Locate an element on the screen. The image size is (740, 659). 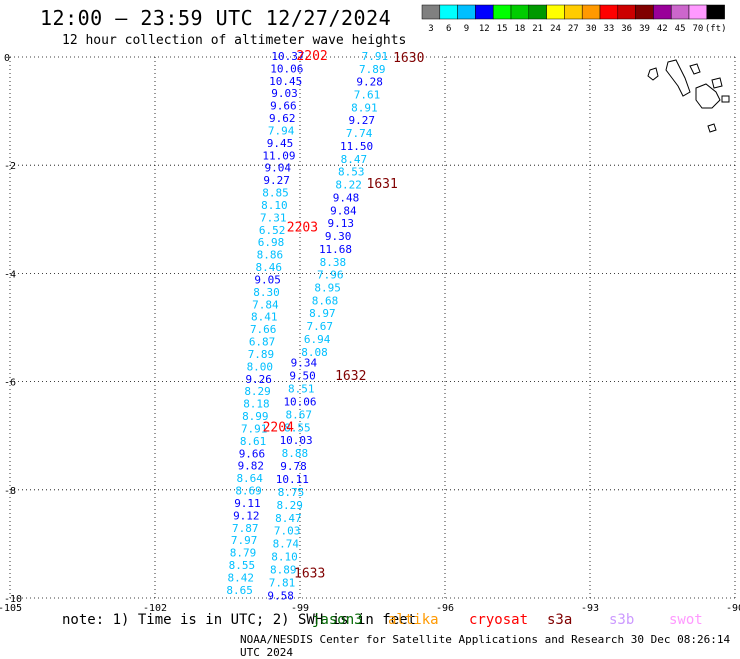
pass-number-label: 1631 is located at coordinates (382, 184).